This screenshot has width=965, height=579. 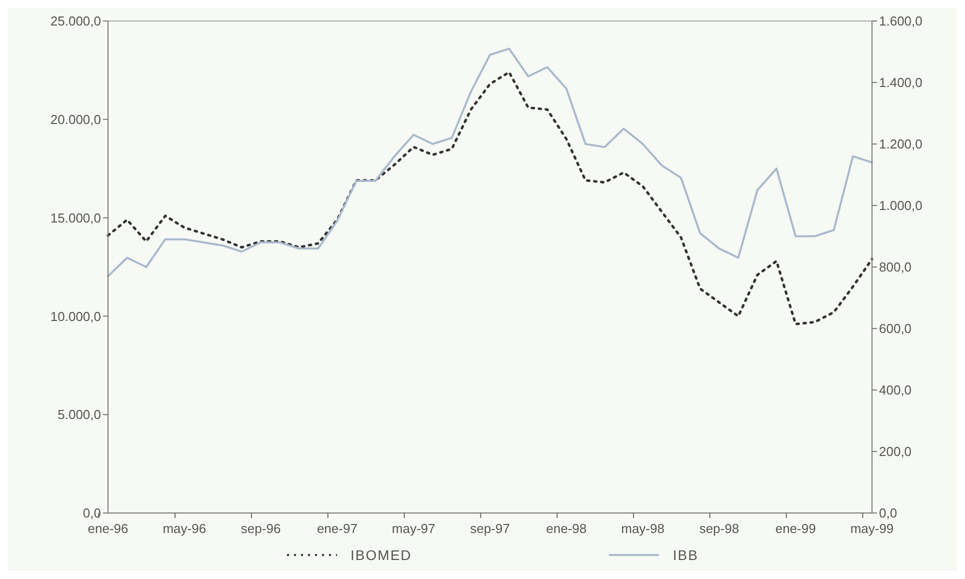 What do you see at coordinates (895, 452) in the screenshot?
I see `y2-tick-label: 200,0` at bounding box center [895, 452].